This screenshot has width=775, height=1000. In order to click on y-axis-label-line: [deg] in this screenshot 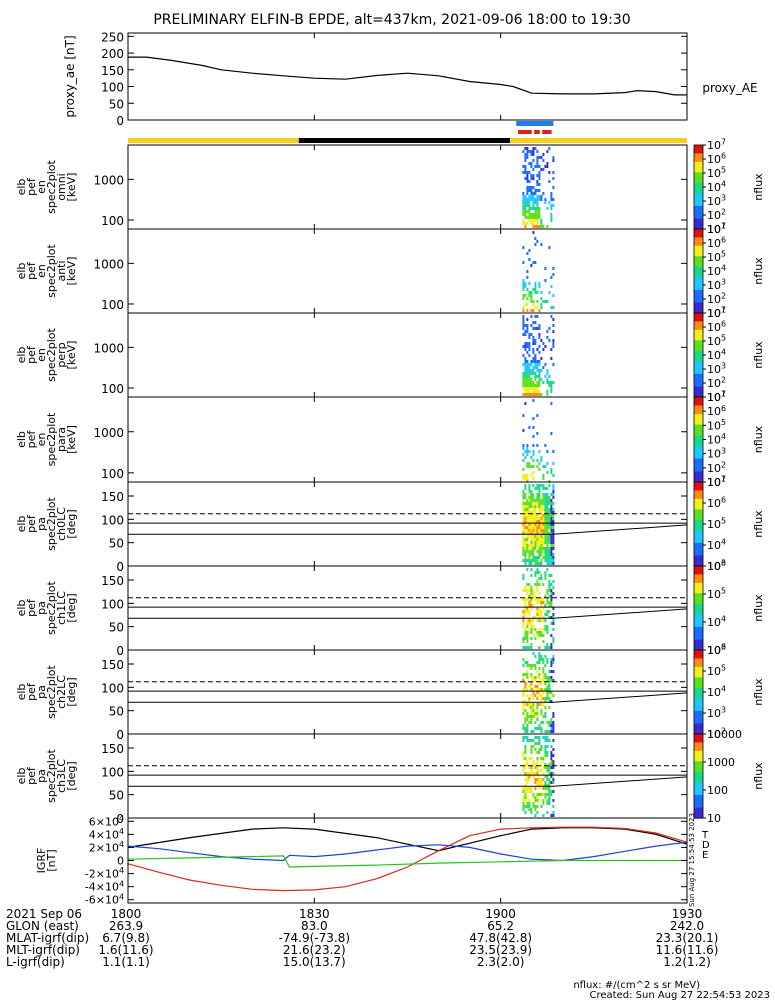, I will do `click(71, 607)`.